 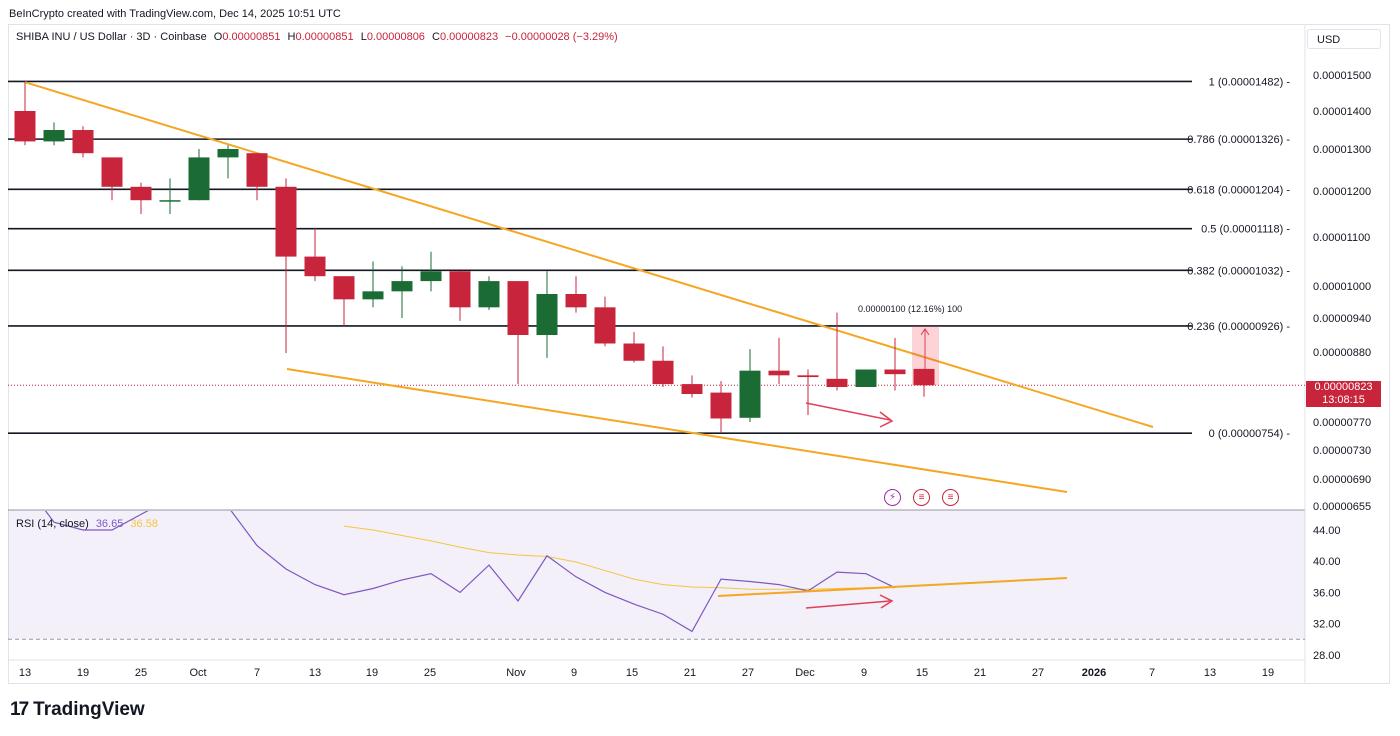 I want to click on time-axis-tick: Dec, so click(x=805, y=673).